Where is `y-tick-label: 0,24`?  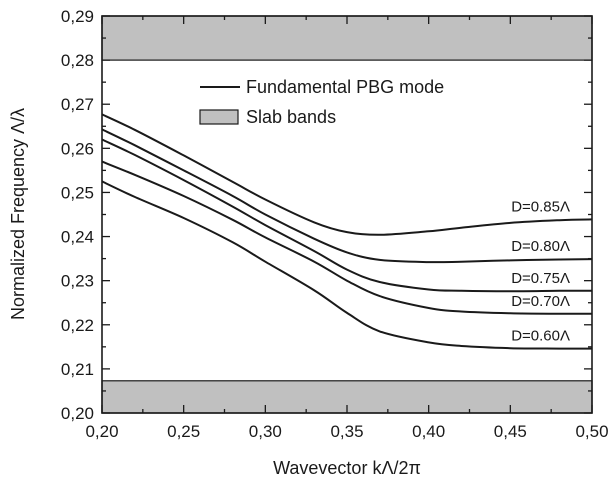 y-tick-label: 0,24 is located at coordinates (77, 237).